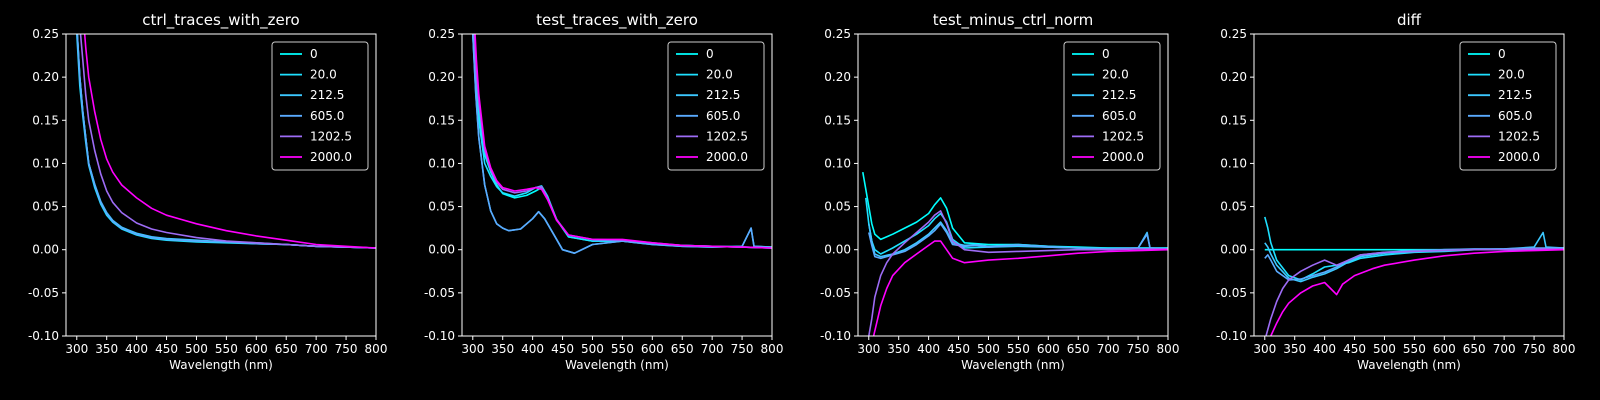 The width and height of the screenshot is (1600, 400). What do you see at coordinates (1013, 20) in the screenshot?
I see `chart-title: test_minus_ctrl_norm` at bounding box center [1013, 20].